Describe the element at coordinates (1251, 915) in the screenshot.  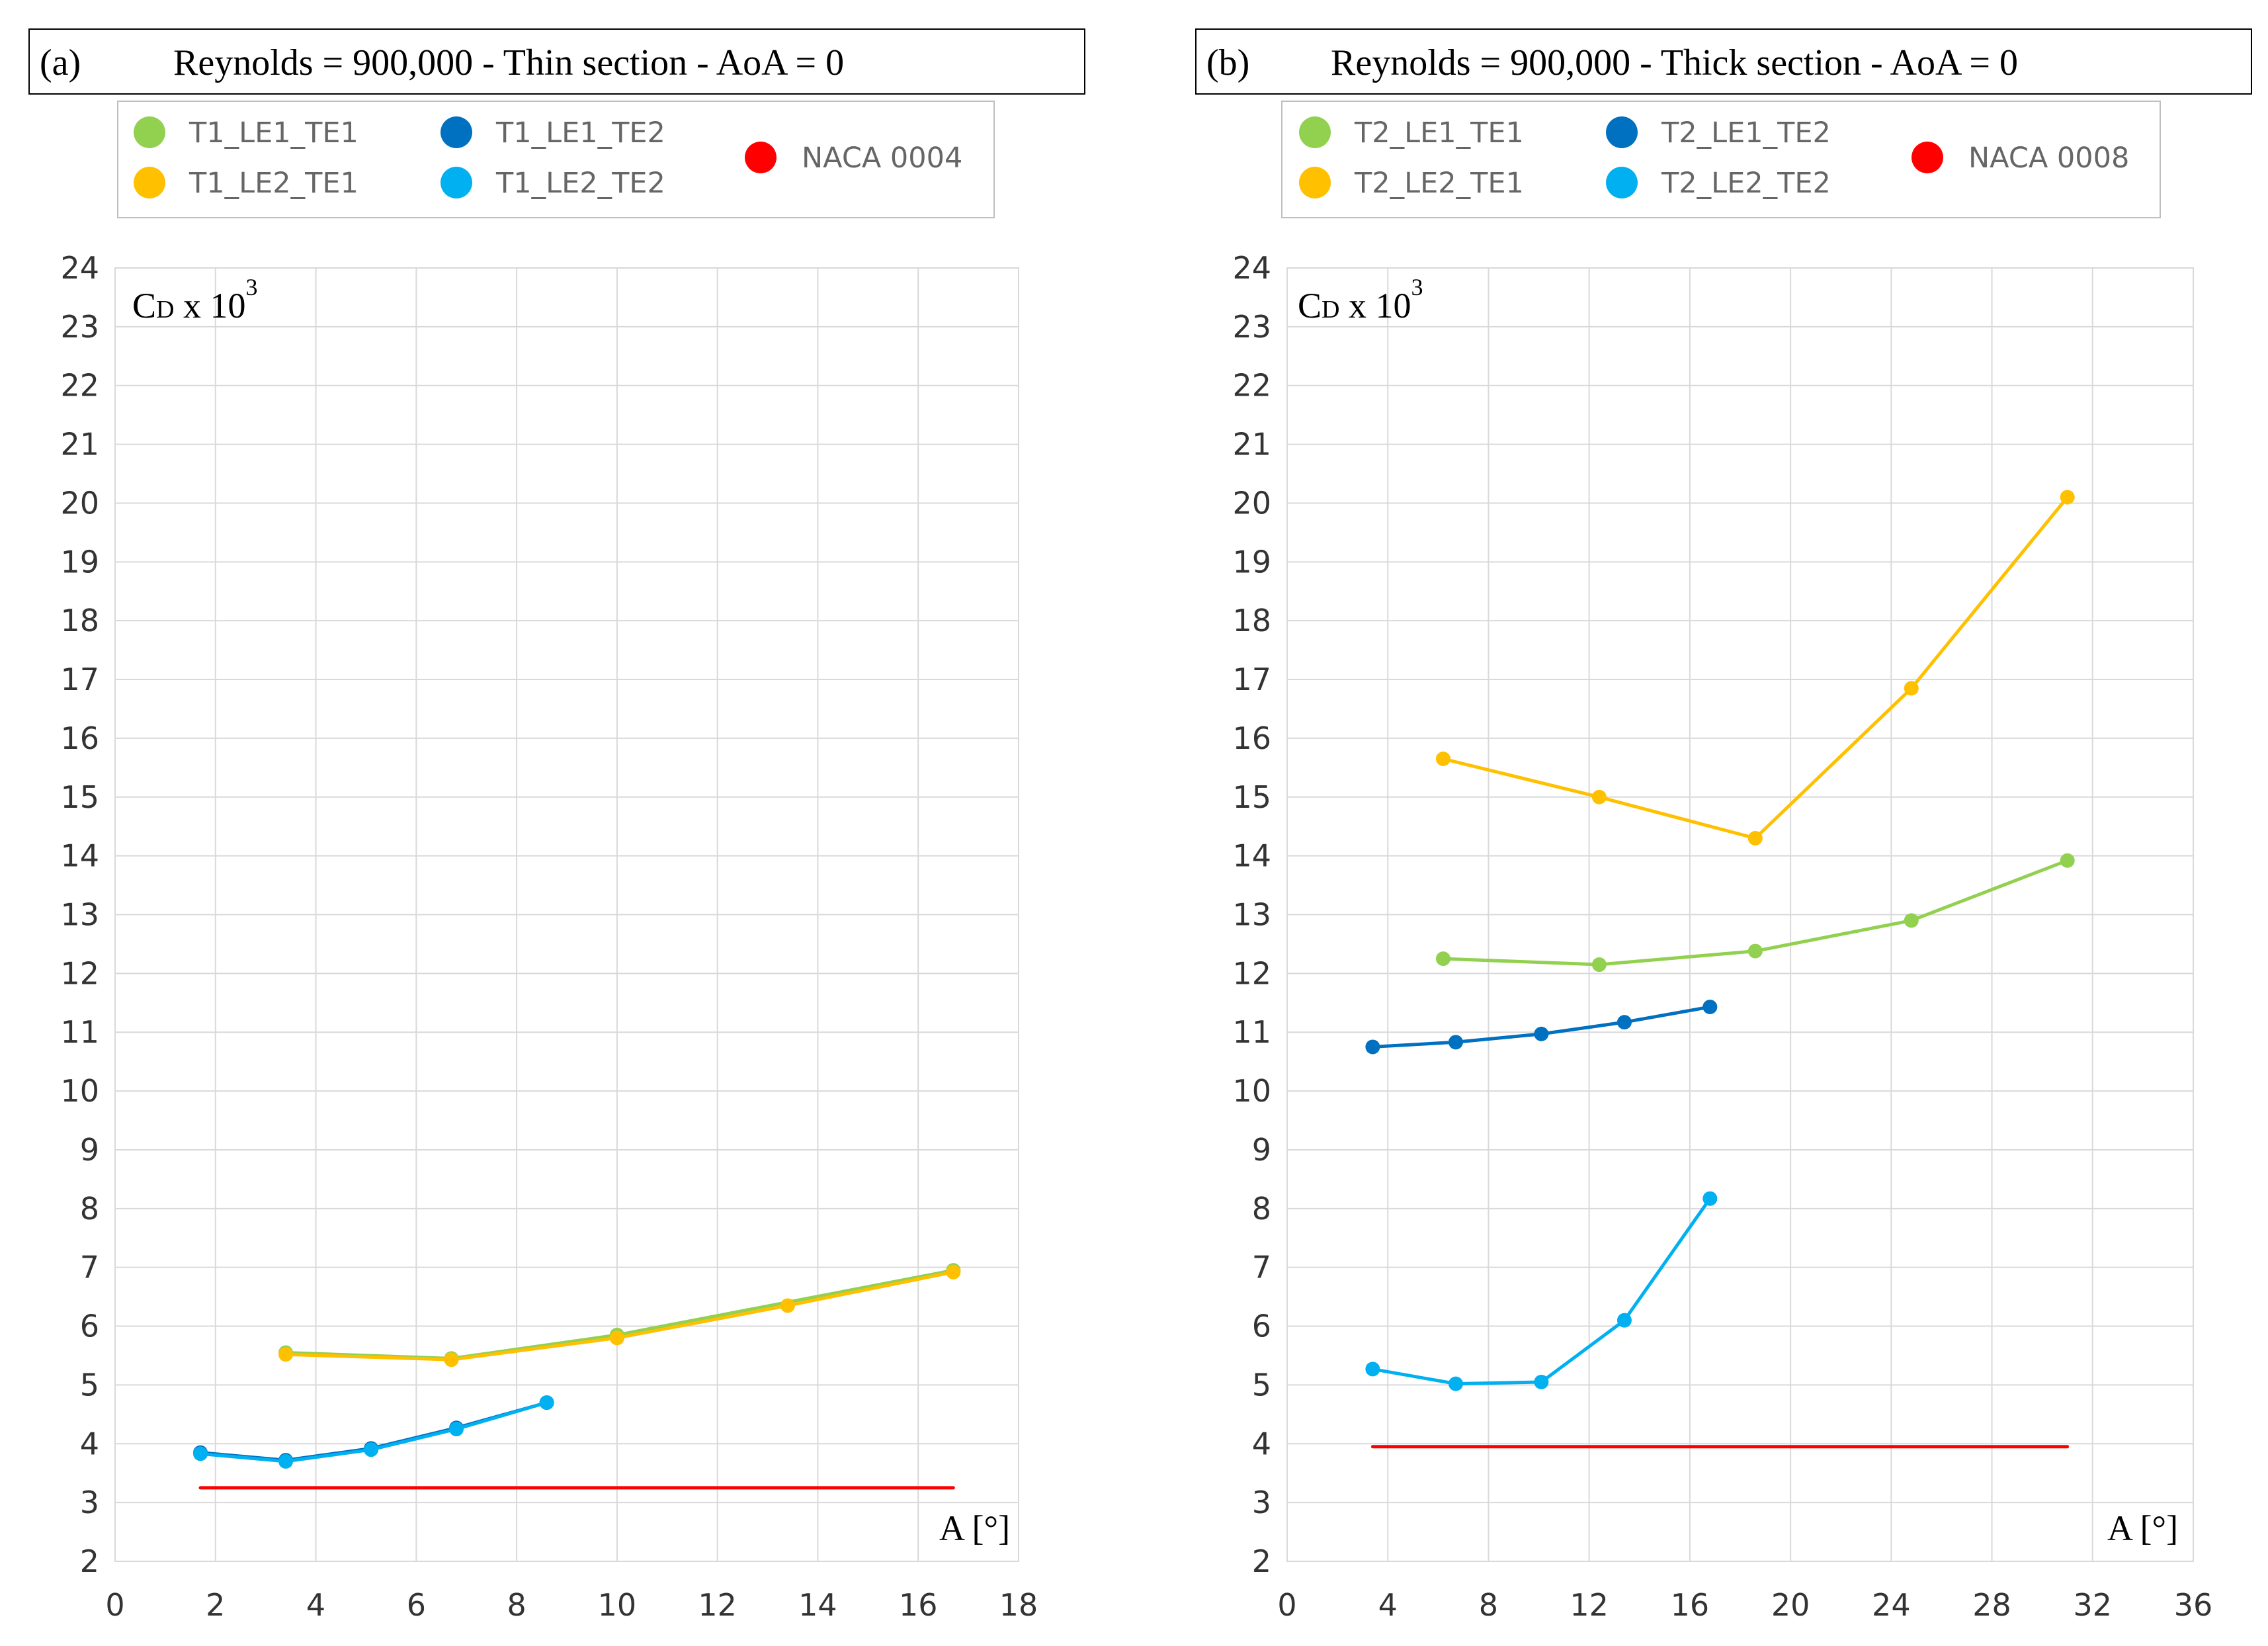
I see `panel-b-ytick-label: 13` at that location.